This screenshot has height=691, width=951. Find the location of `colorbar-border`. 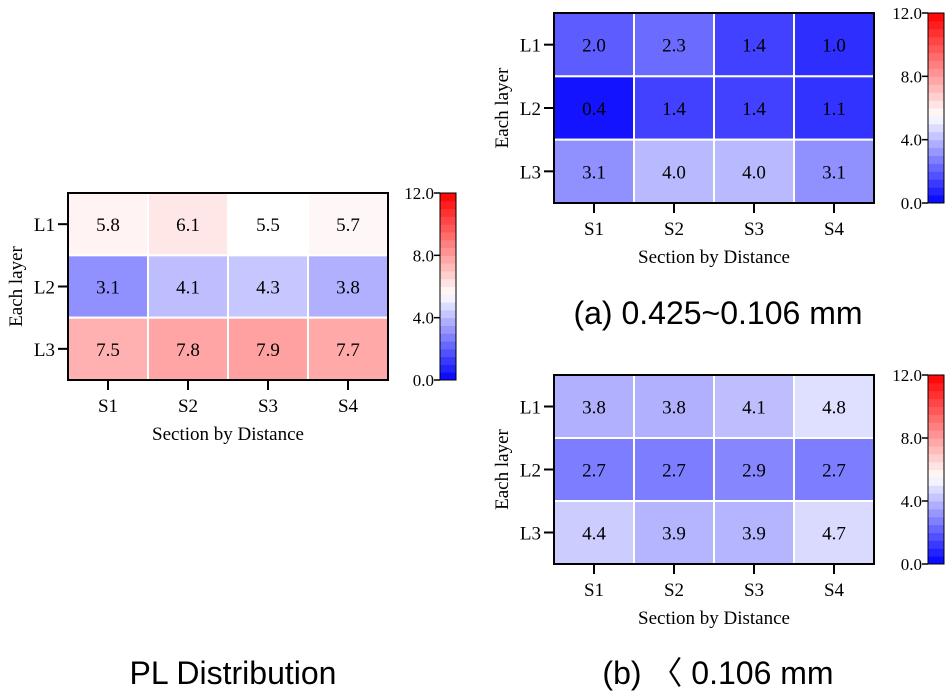

colorbar-border is located at coordinates (448, 286).